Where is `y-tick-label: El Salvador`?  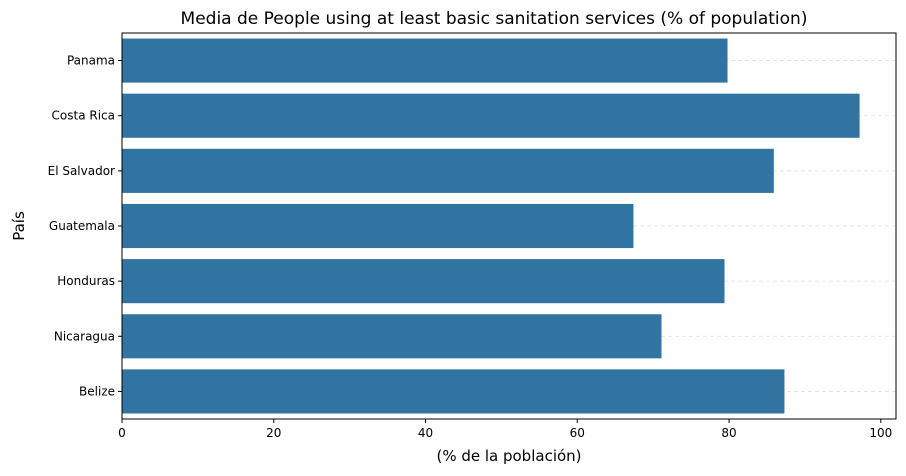 y-tick-label: El Salvador is located at coordinates (81, 171).